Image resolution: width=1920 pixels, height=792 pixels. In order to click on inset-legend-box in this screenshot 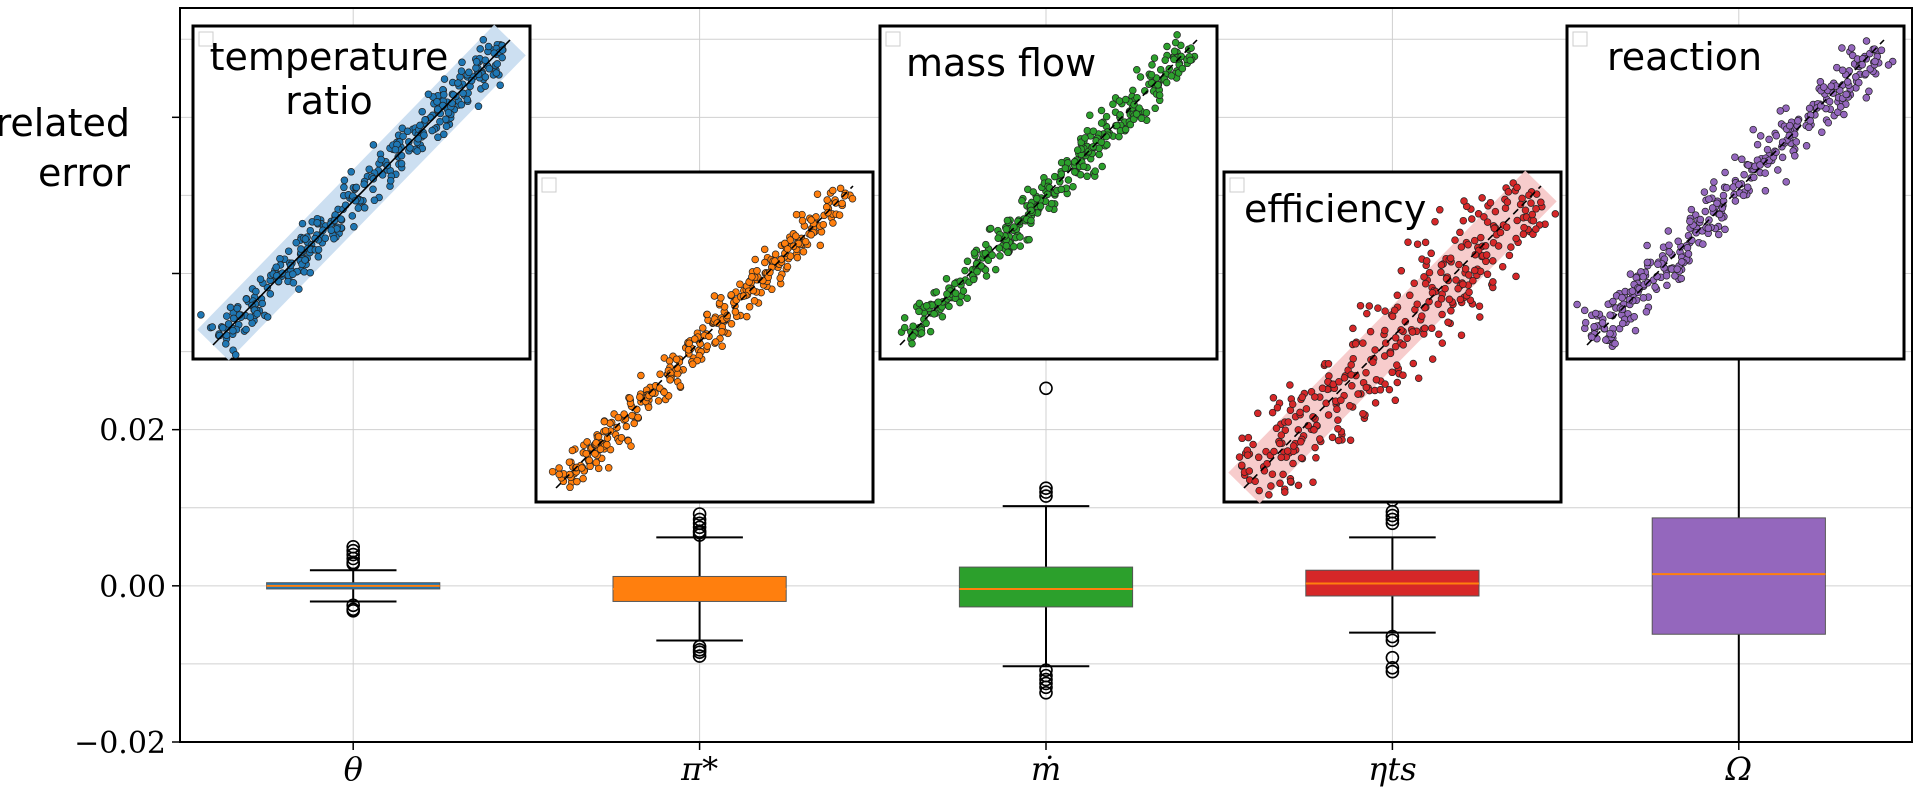, I will do `click(893, 39)`.